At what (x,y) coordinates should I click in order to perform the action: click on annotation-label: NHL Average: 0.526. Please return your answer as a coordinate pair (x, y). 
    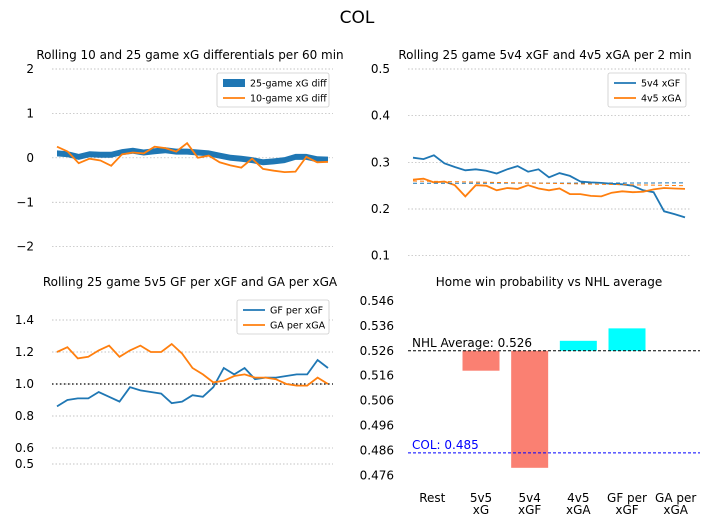
    Looking at the image, I should click on (472, 343).